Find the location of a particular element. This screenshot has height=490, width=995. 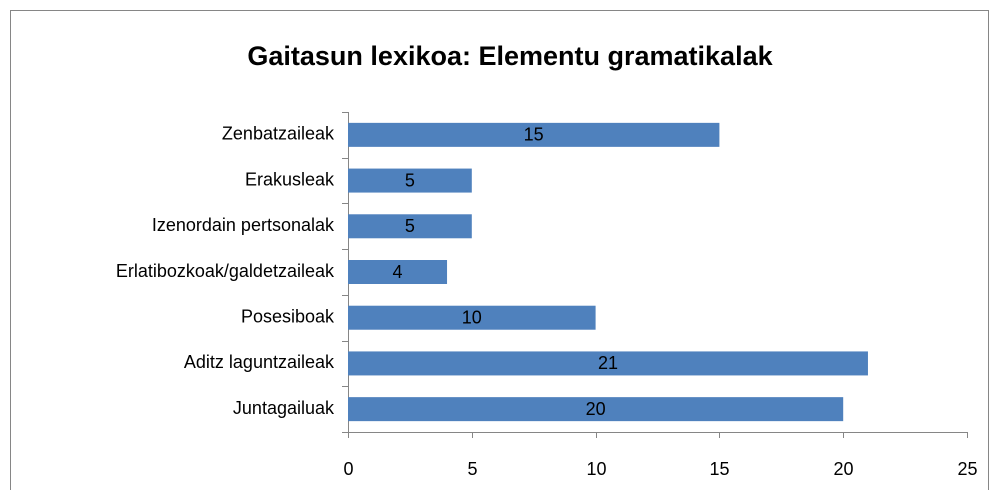

value-label: 20 is located at coordinates (596, 409).